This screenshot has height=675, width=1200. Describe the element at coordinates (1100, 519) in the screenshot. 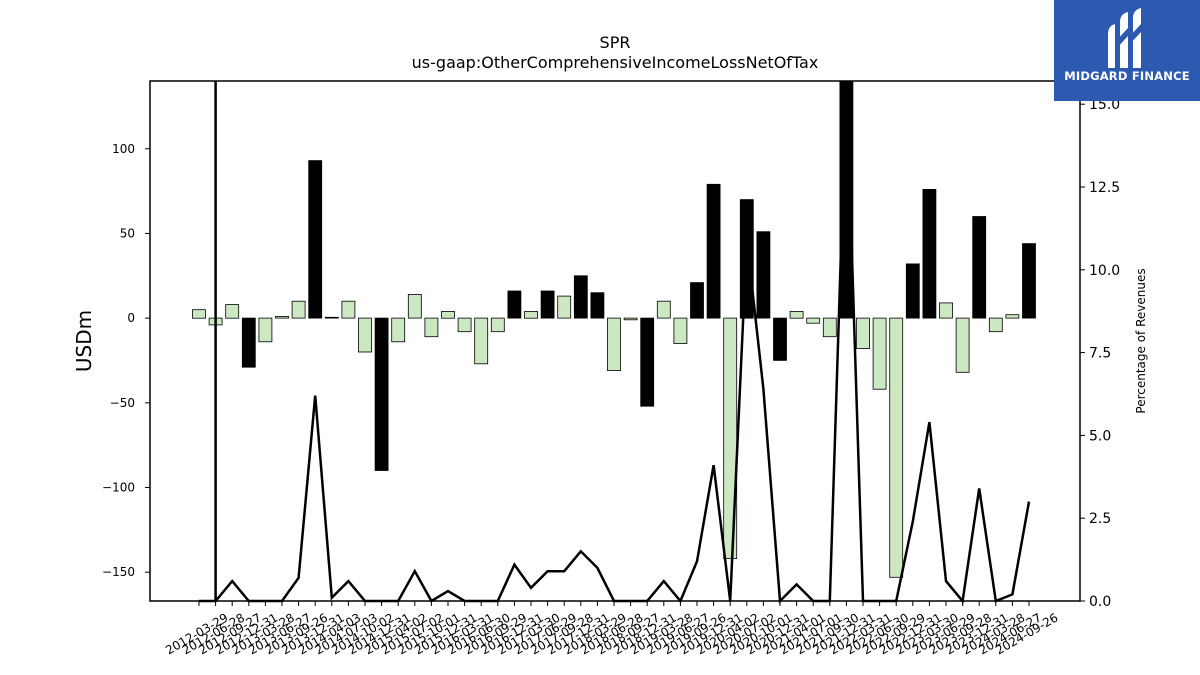

I see `y2-tick-label: 2.5` at that location.